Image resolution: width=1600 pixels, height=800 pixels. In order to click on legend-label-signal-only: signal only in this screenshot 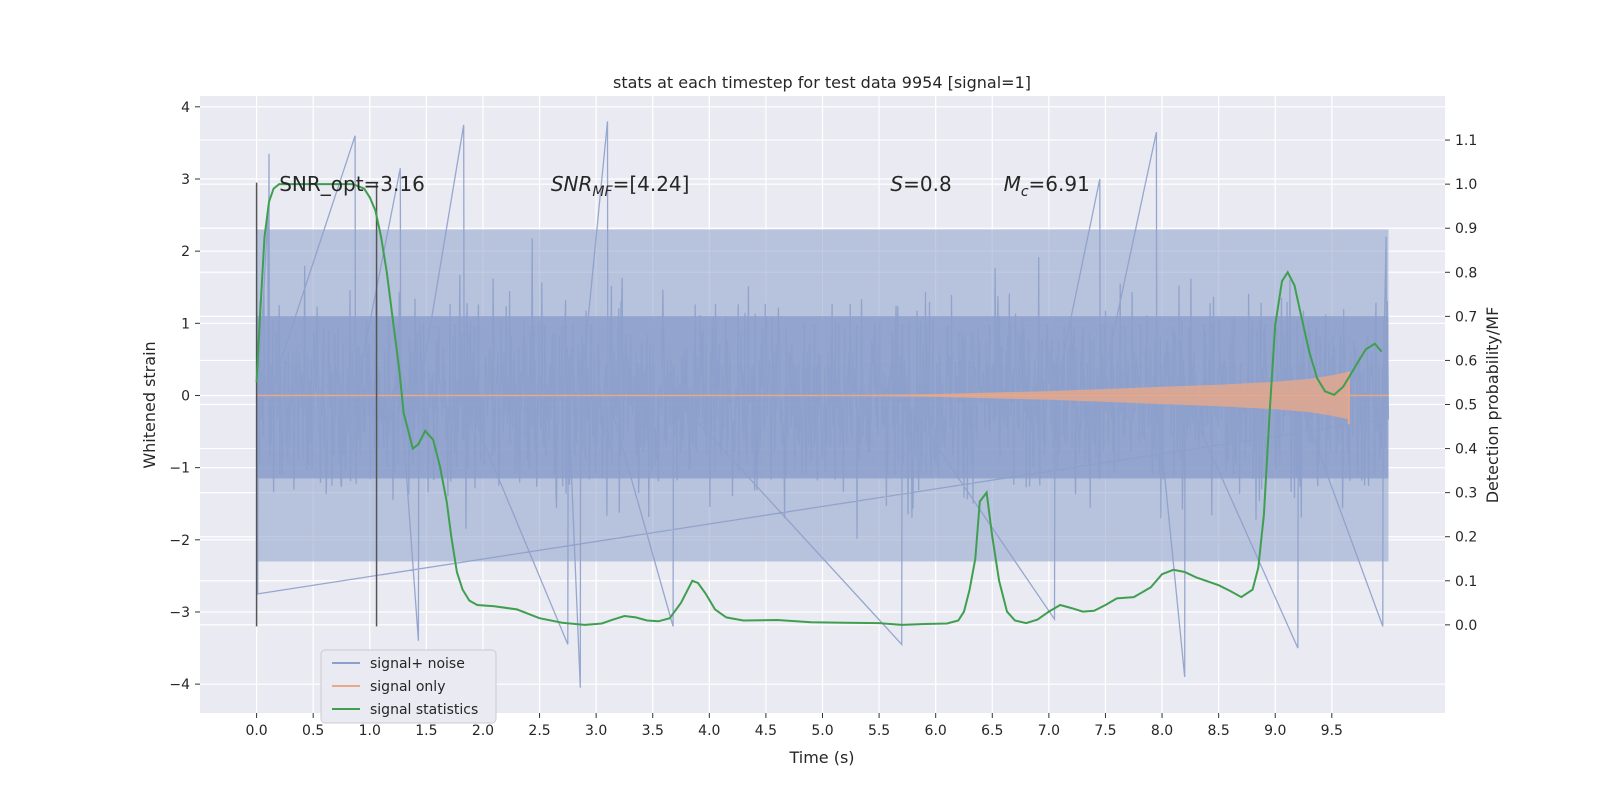, I will do `click(407, 687)`.